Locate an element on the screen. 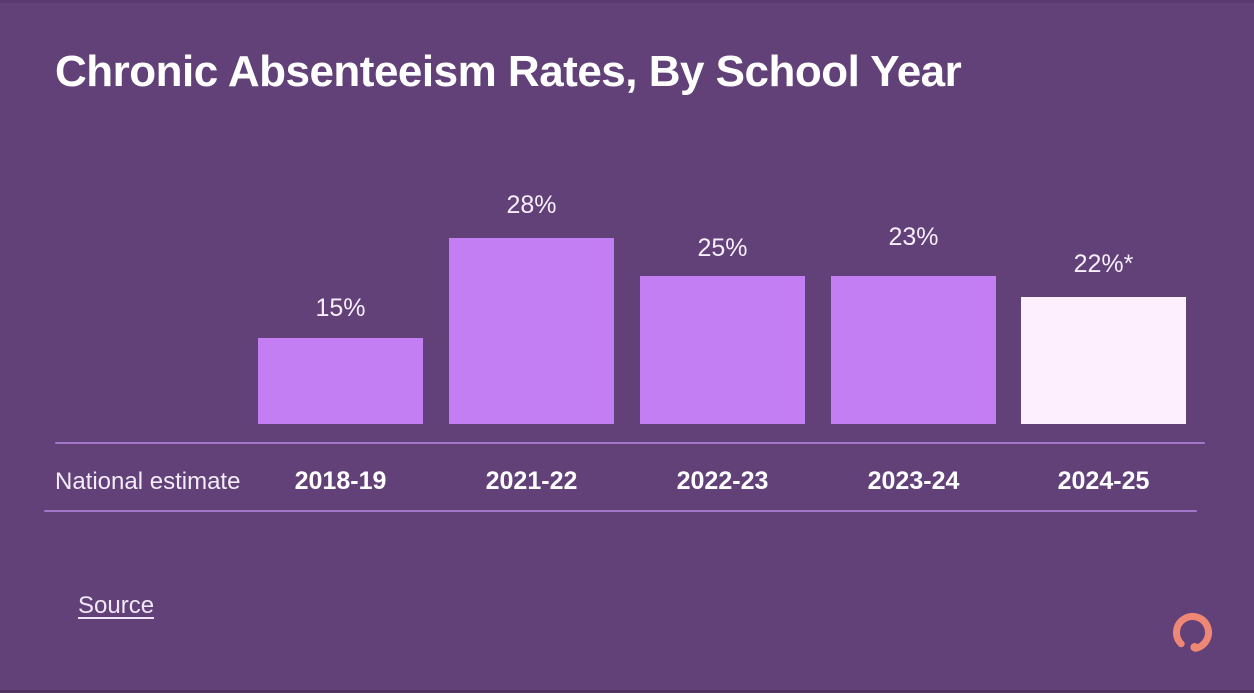 The width and height of the screenshot is (1254, 693). bar-value-label: 22%* is located at coordinates (1103, 264).